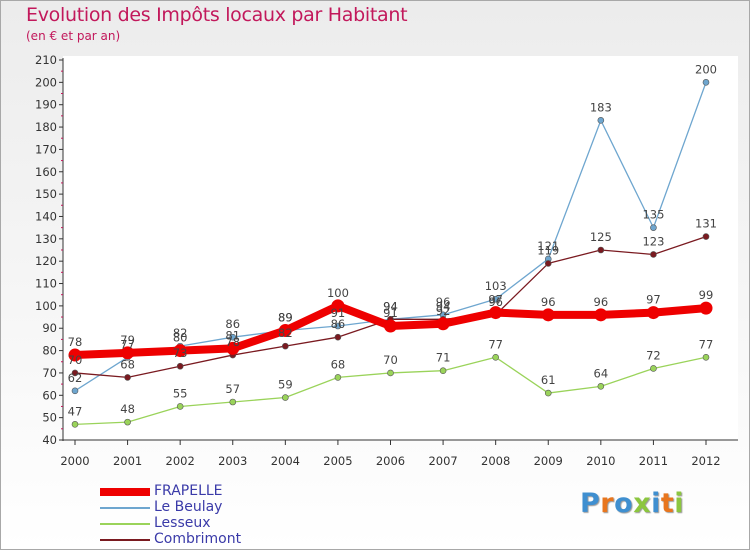 The height and width of the screenshot is (550, 750). I want to click on data-label: 99, so click(706, 295).